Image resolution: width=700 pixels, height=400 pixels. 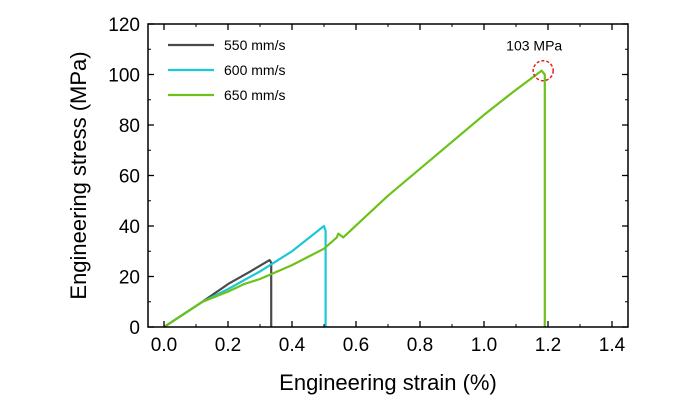 I want to click on y-axis-label: Engineering stress (MPa), so click(x=78, y=175).